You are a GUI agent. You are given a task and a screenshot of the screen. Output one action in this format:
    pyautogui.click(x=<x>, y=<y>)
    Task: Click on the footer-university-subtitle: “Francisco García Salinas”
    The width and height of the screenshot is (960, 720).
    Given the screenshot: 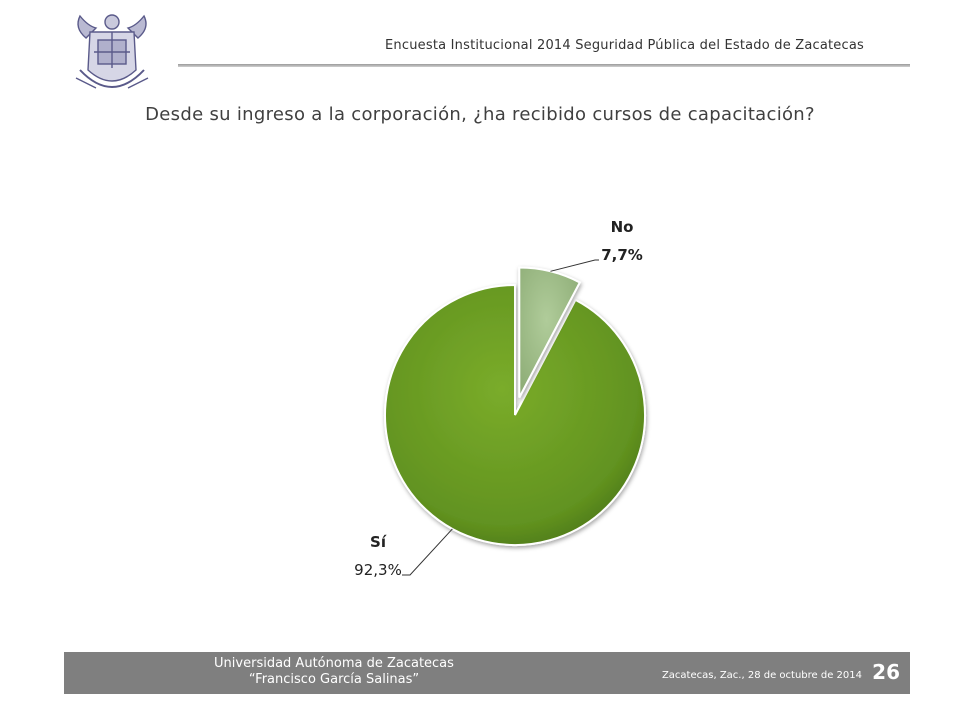 What is the action you would take?
    pyautogui.click(x=334, y=679)
    